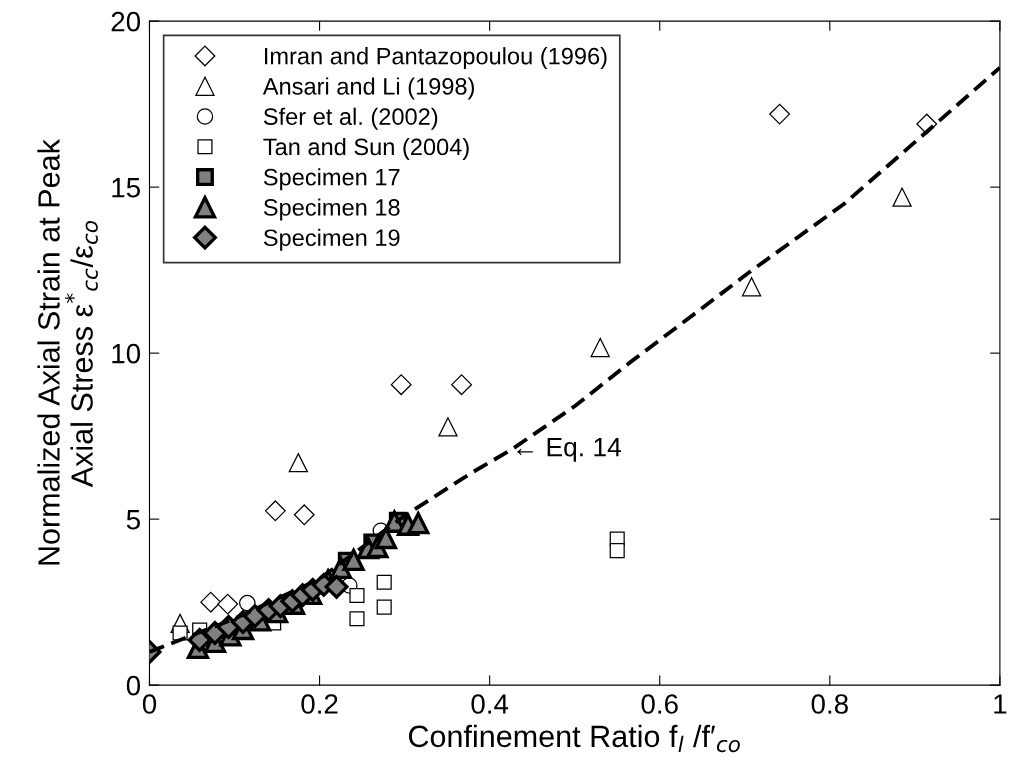  I want to click on y-tick-label: 5, so click(133, 520).